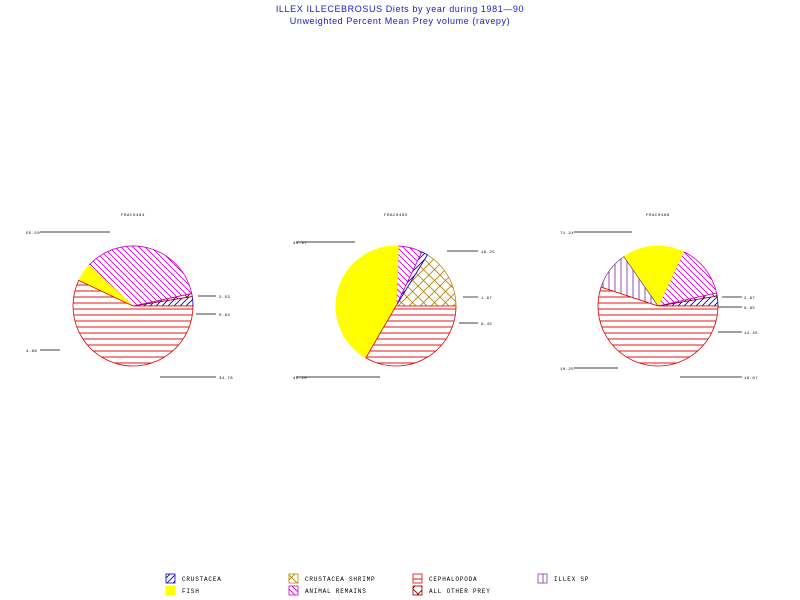 Image resolution: width=800 pixels, height=600 pixels. I want to click on legend-item-animal_remains: ANIMAL REMAINS, so click(327, 590).